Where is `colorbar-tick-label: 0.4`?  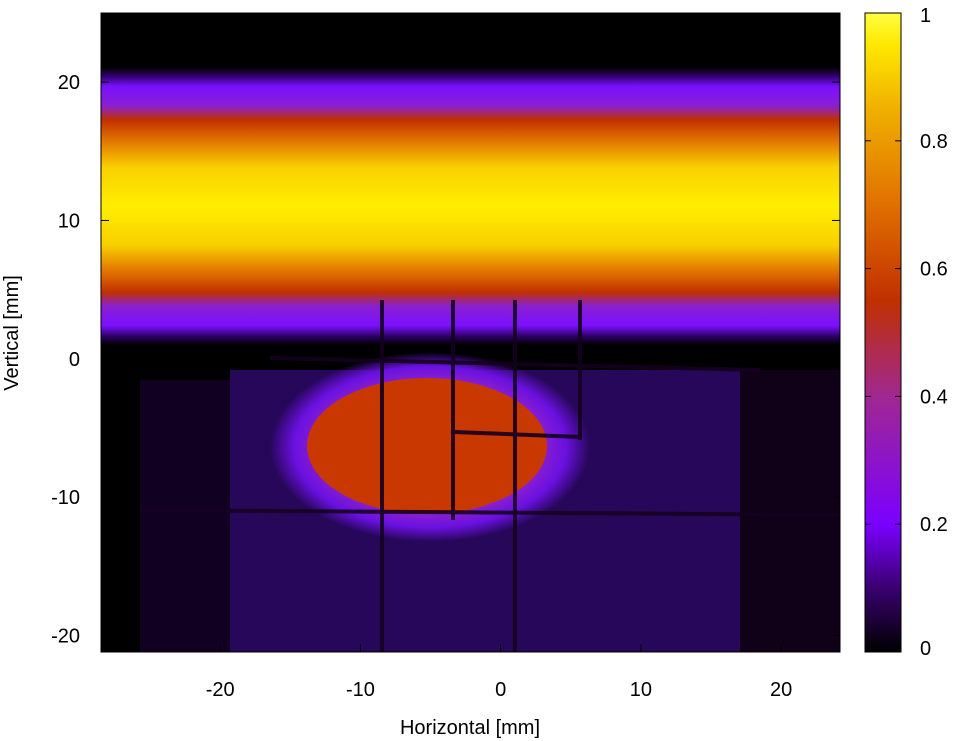
colorbar-tick-label: 0.4 is located at coordinates (934, 397).